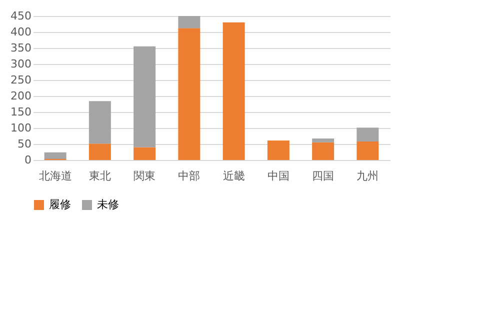 The width and height of the screenshot is (480, 320). What do you see at coordinates (189, 176) in the screenshot?
I see `x-tick-label: 中部` at bounding box center [189, 176].